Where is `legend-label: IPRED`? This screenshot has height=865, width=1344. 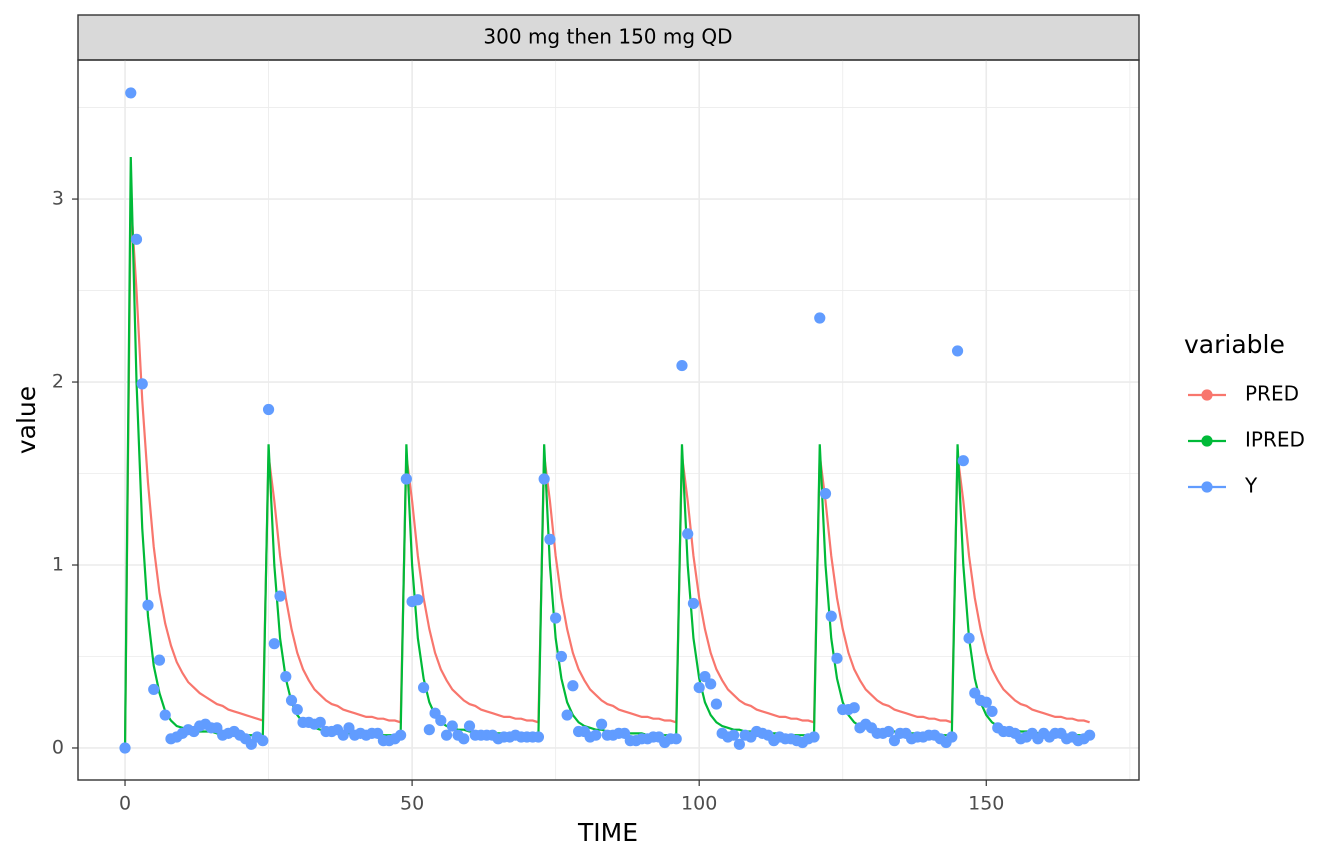
legend-label: IPRED is located at coordinates (1275, 440).